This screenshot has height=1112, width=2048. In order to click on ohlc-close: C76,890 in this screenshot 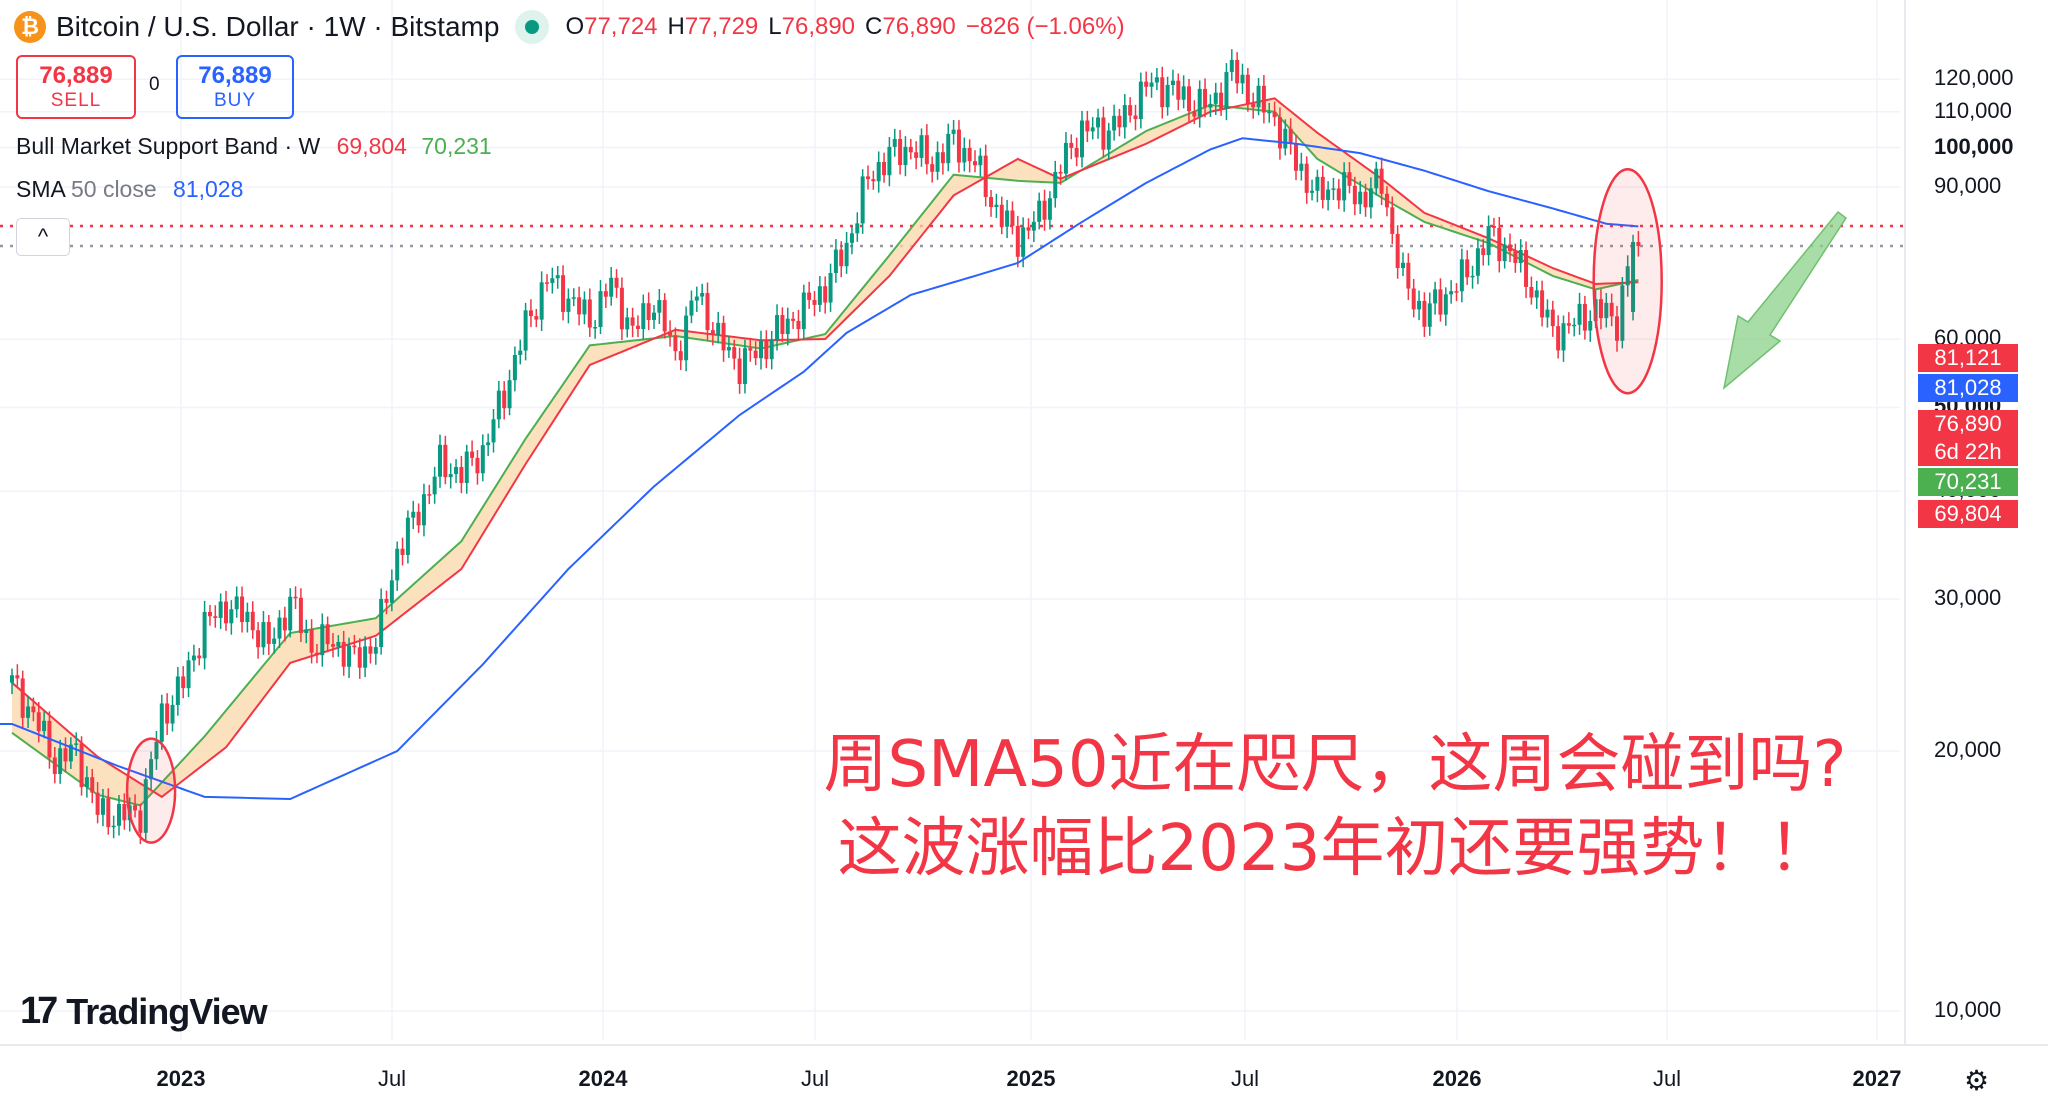, I will do `click(910, 26)`.